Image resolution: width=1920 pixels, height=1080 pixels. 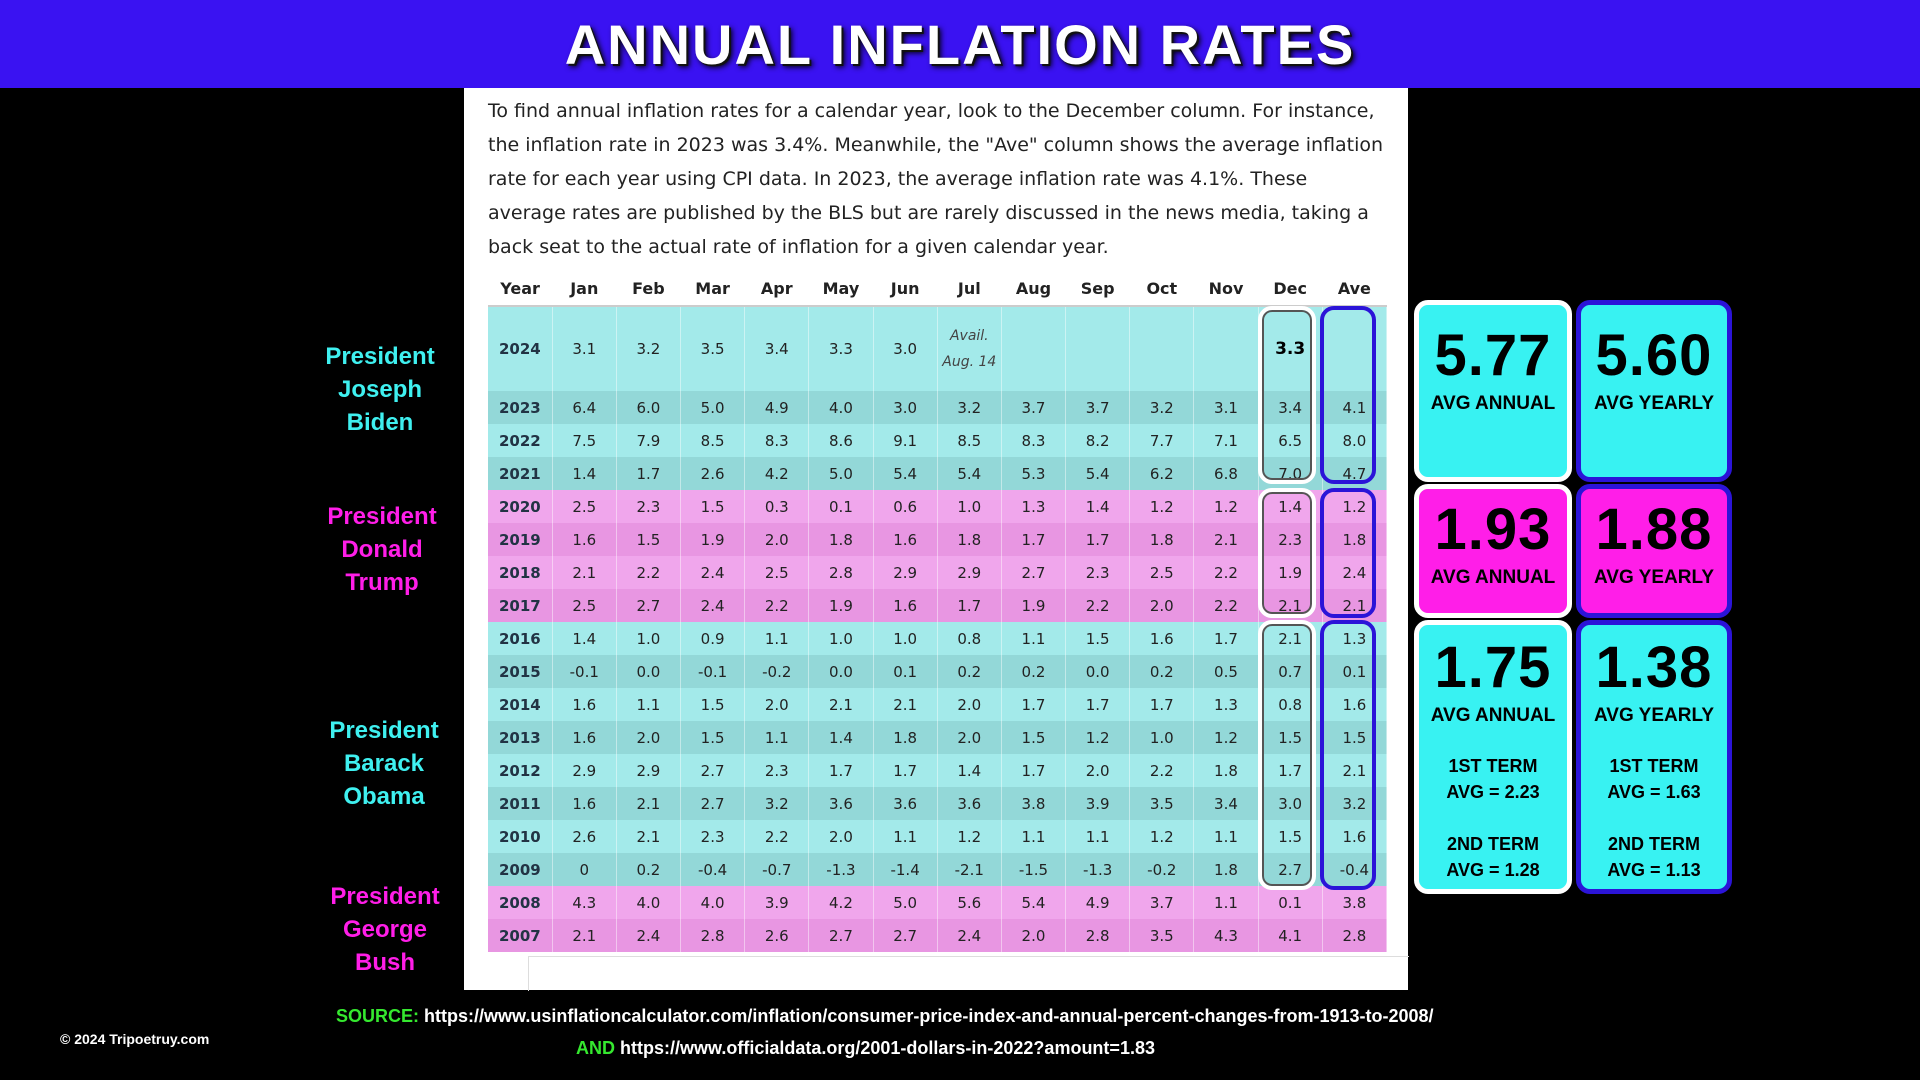 I want to click on year-cell: 2013, so click(x=520, y=737).